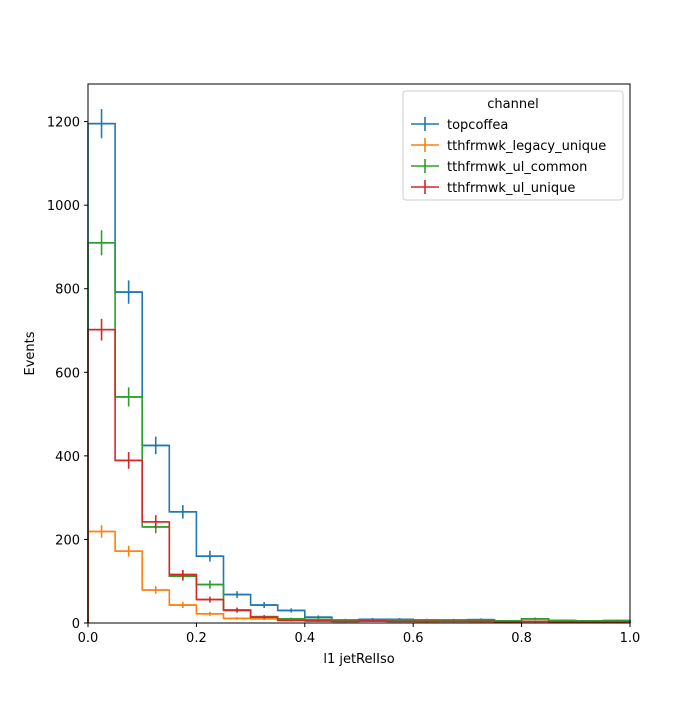 The width and height of the screenshot is (700, 704). I want to click on legend-item: tthfrmwk_ul_common, so click(499, 167).